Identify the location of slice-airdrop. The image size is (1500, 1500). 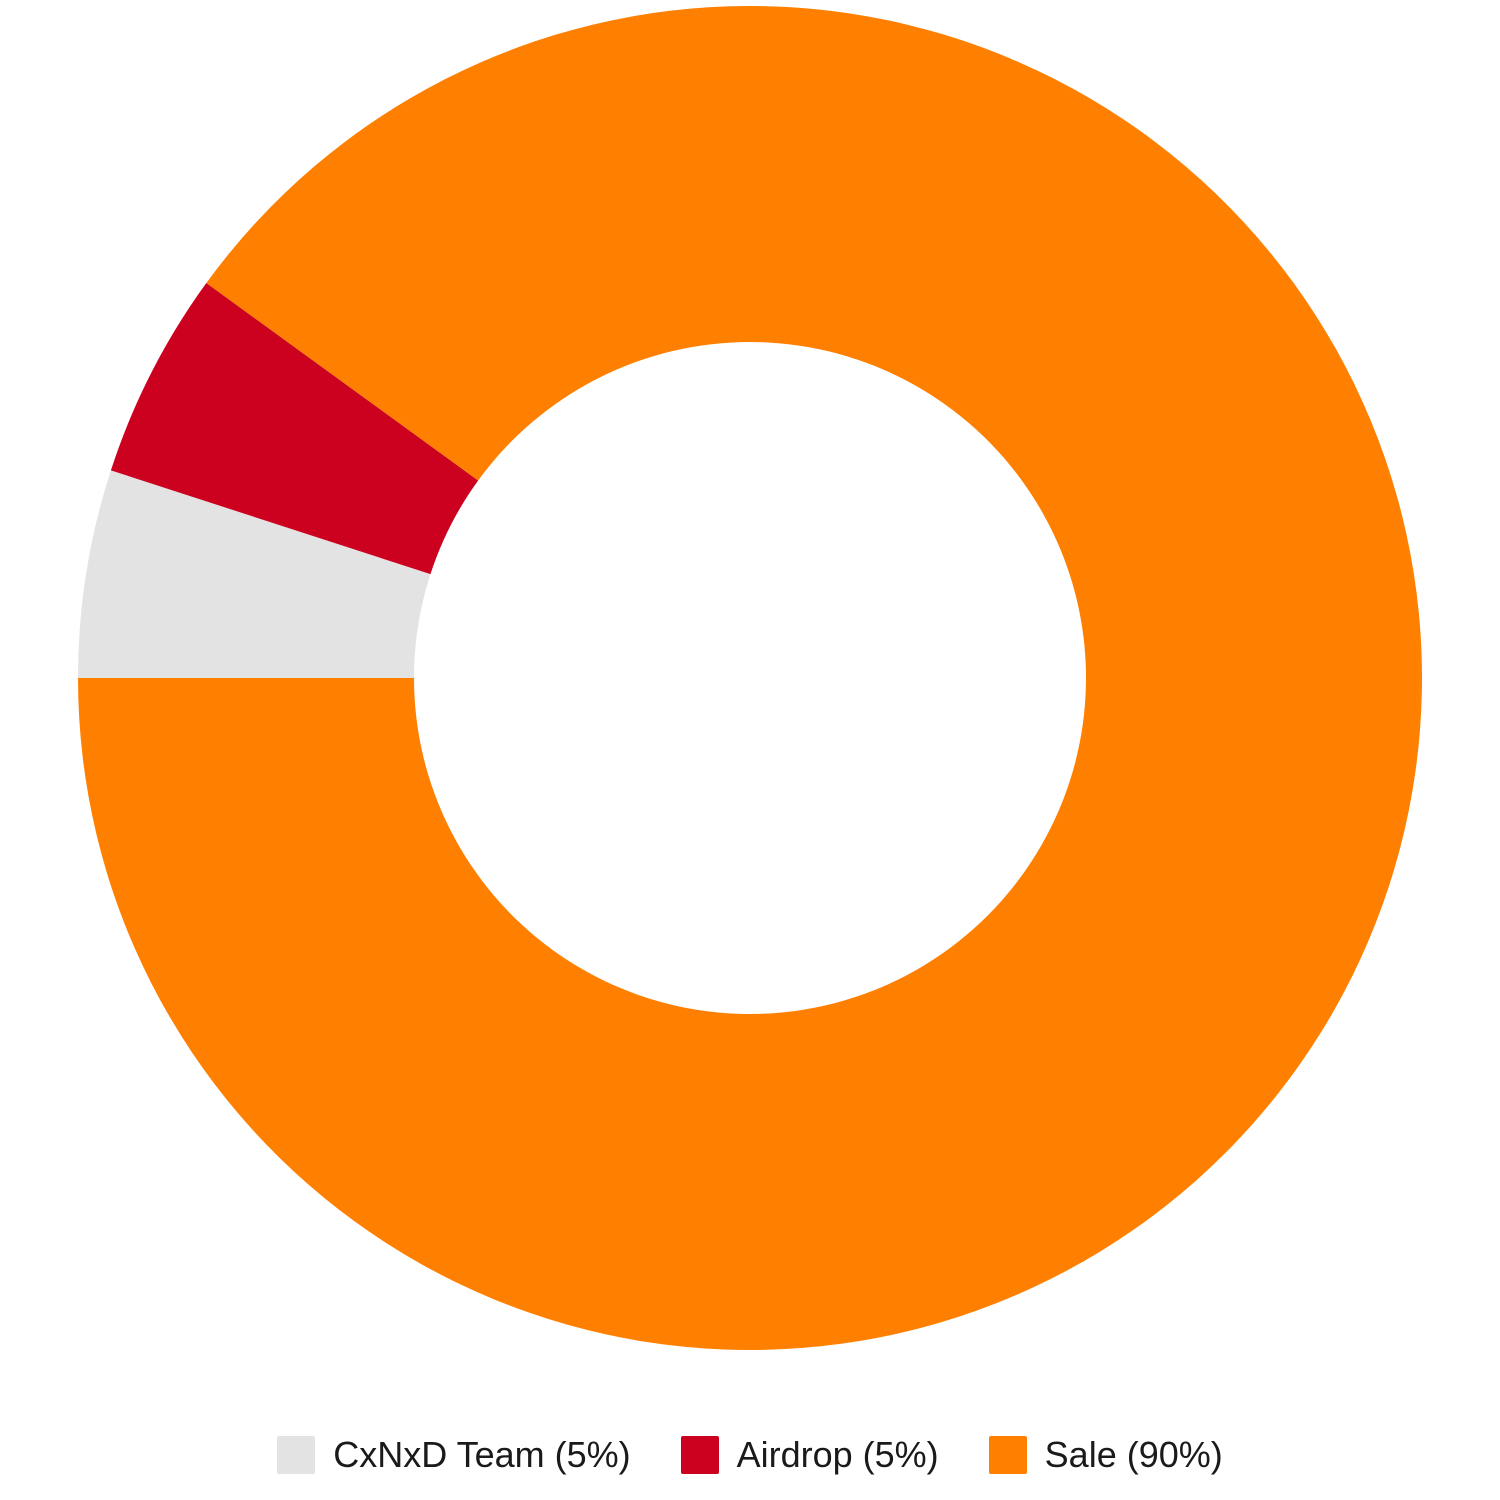
(294, 429).